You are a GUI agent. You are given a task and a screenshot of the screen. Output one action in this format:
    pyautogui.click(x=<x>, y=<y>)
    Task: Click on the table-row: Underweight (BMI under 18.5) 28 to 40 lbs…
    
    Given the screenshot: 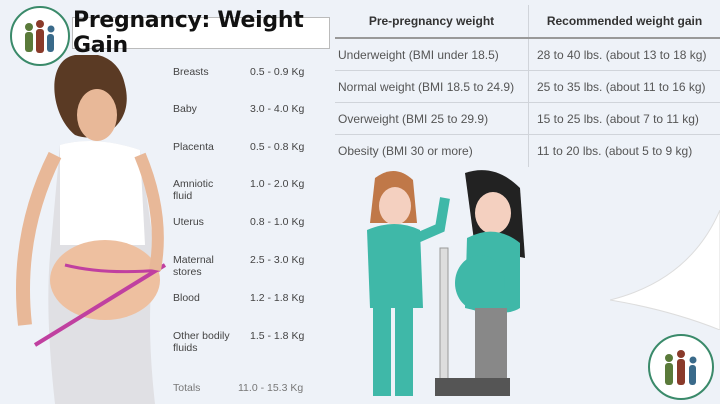 What is the action you would take?
    pyautogui.click(x=527, y=55)
    